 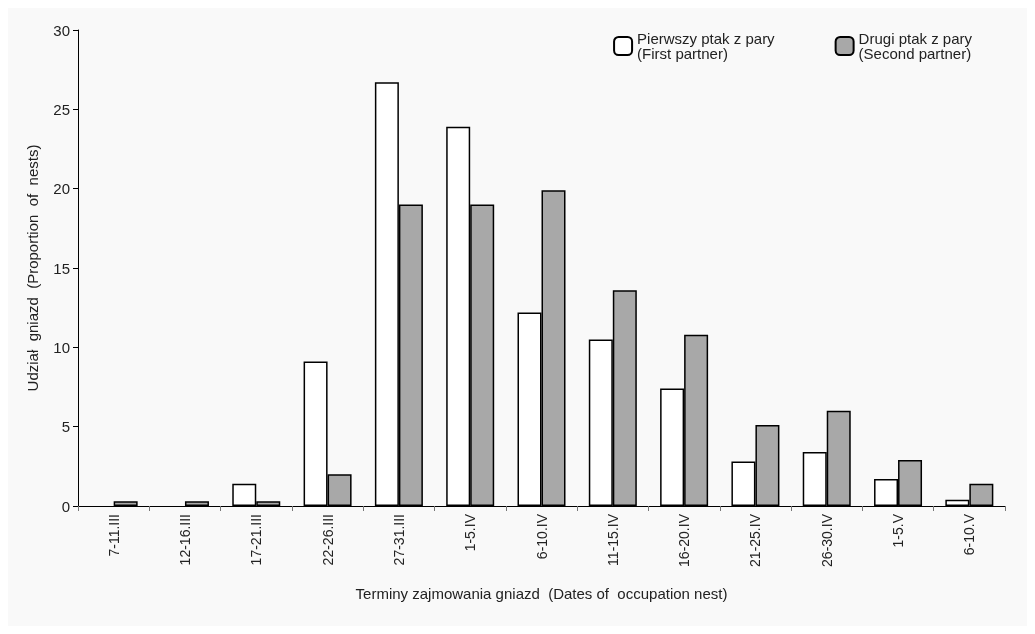 I want to click on legend-label: Pierwszy ptak z pary (First partner), so click(x=706, y=46).